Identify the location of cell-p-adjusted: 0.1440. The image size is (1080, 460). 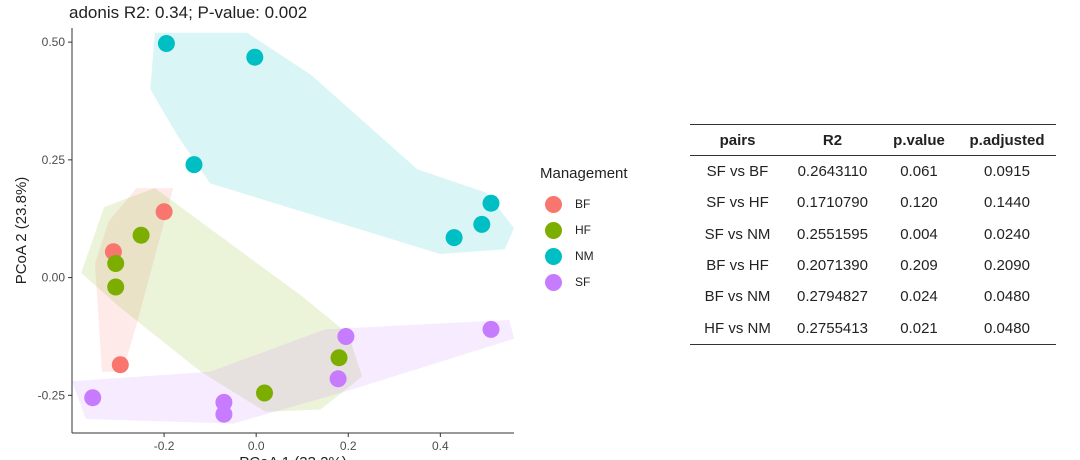
(1007, 203).